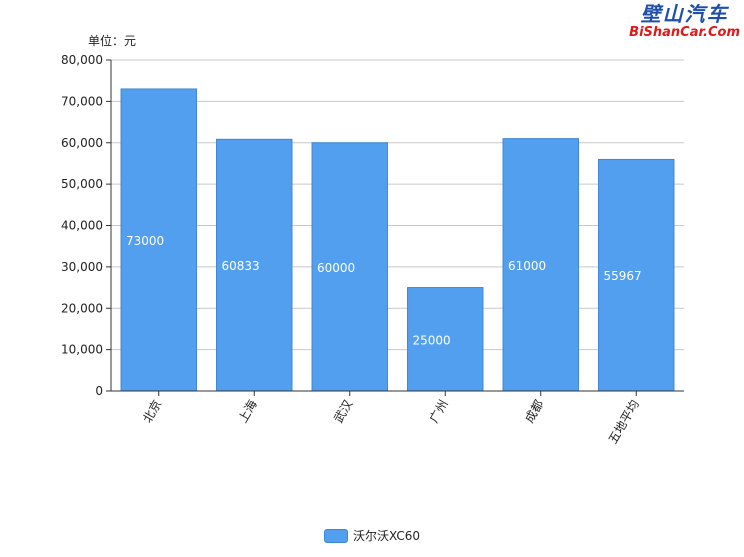 This screenshot has height=557, width=744. I want to click on data-label: 25000, so click(432, 340).